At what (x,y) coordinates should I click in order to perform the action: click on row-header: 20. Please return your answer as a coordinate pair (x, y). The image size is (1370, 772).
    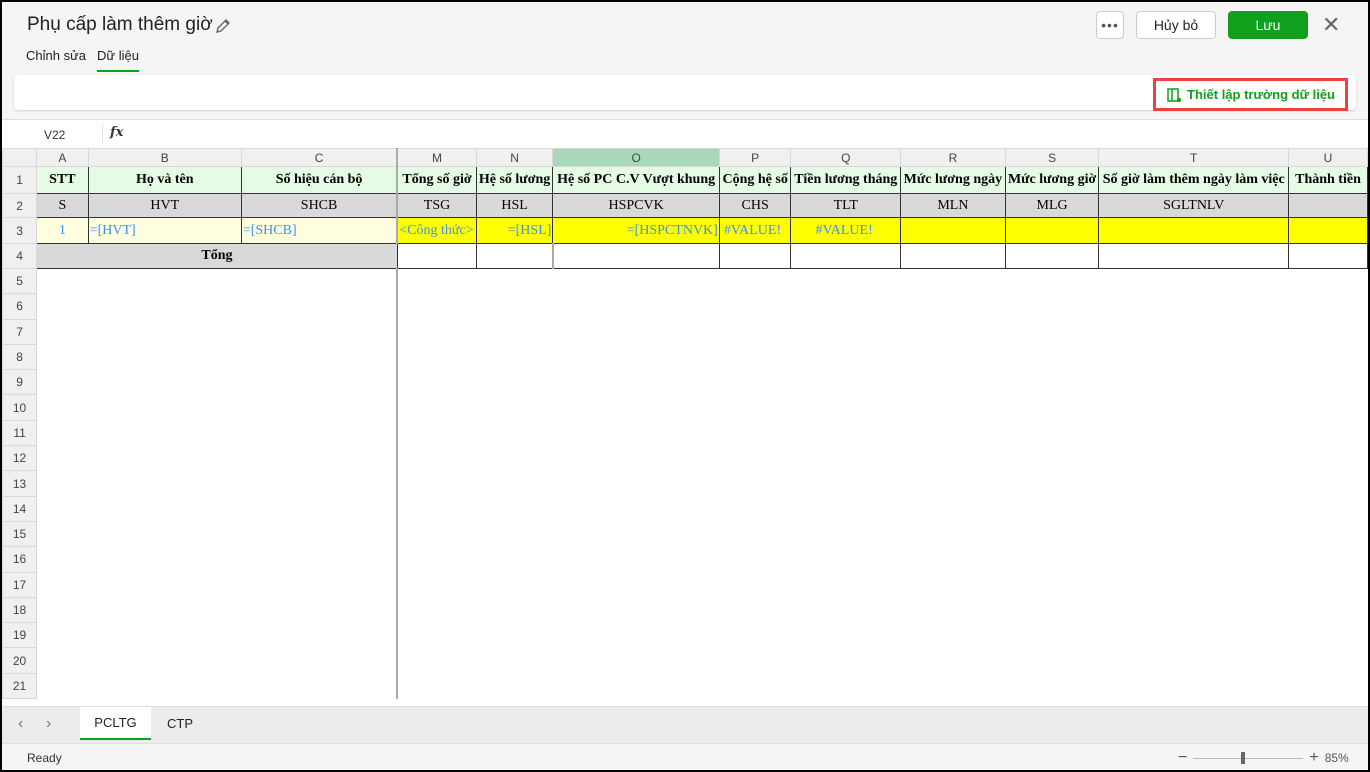
    Looking at the image, I should click on (20, 660).